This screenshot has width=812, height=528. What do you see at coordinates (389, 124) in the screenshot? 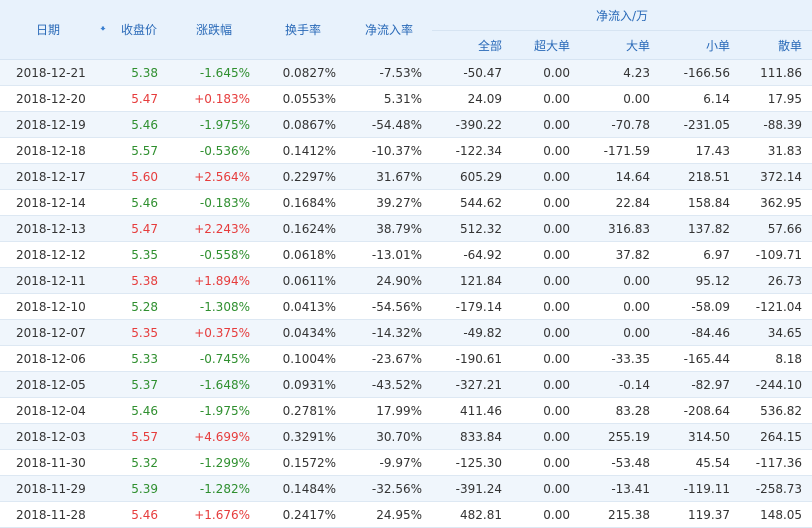
I see `net-ratio-cell: -54.48%` at bounding box center [389, 124].